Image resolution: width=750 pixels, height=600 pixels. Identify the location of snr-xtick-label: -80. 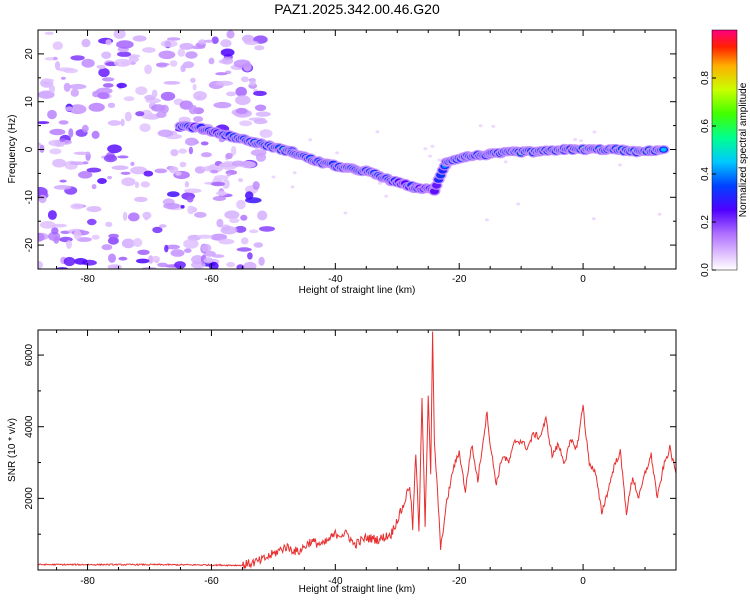
(87, 581).